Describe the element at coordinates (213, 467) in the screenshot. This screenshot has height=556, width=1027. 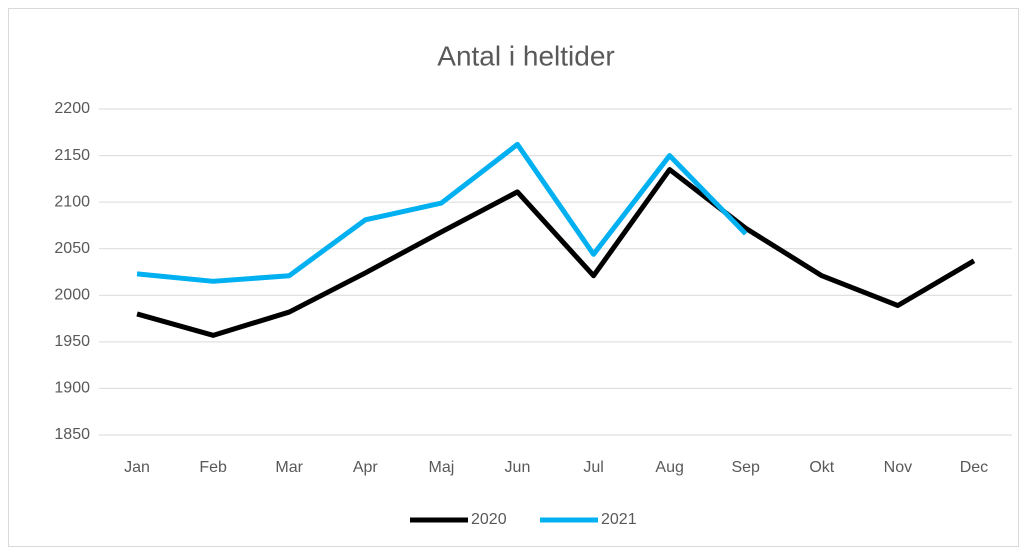
I see `x-tick-label: Feb` at that location.